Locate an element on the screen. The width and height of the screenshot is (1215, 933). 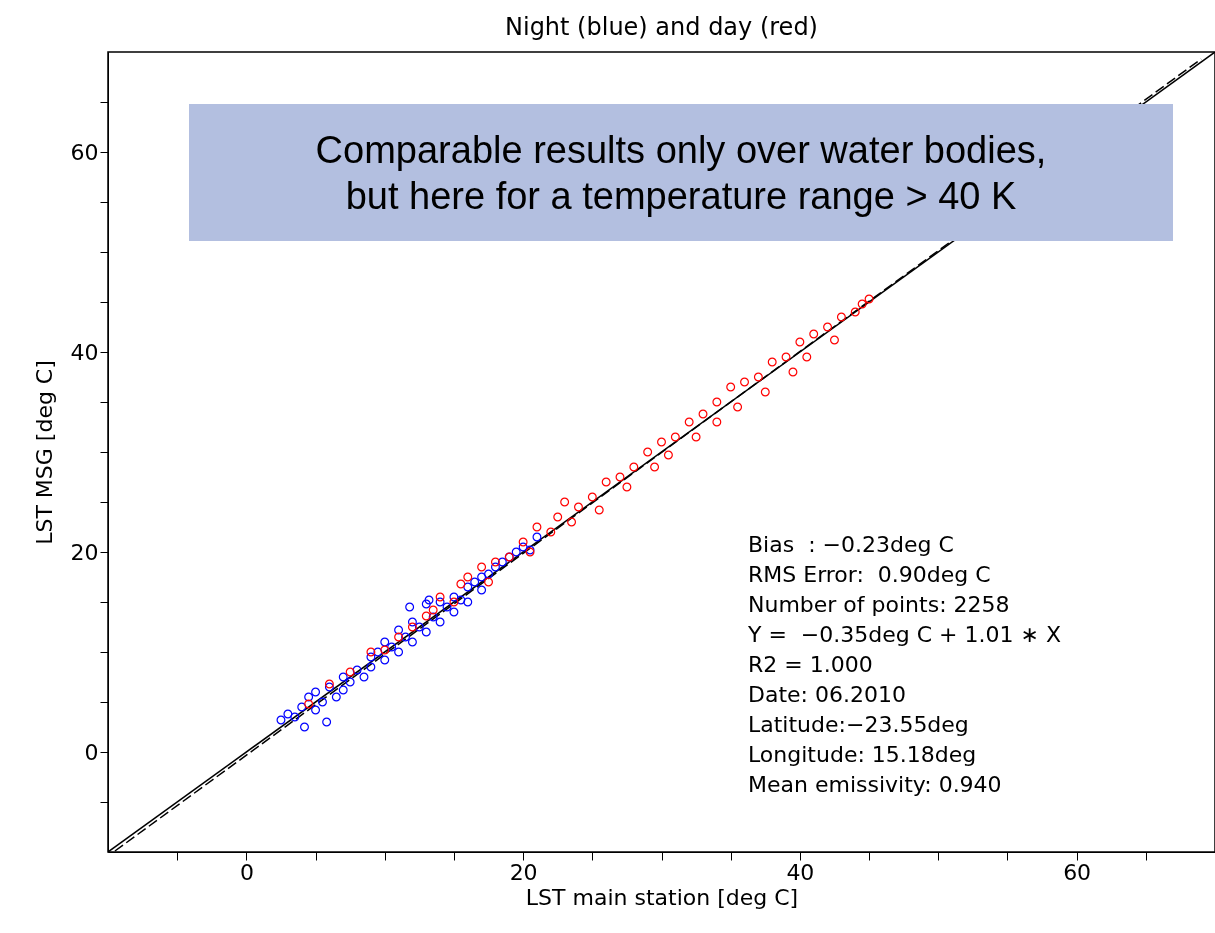
annotation: Bias : −0.23deg C is located at coordinates (851, 545).